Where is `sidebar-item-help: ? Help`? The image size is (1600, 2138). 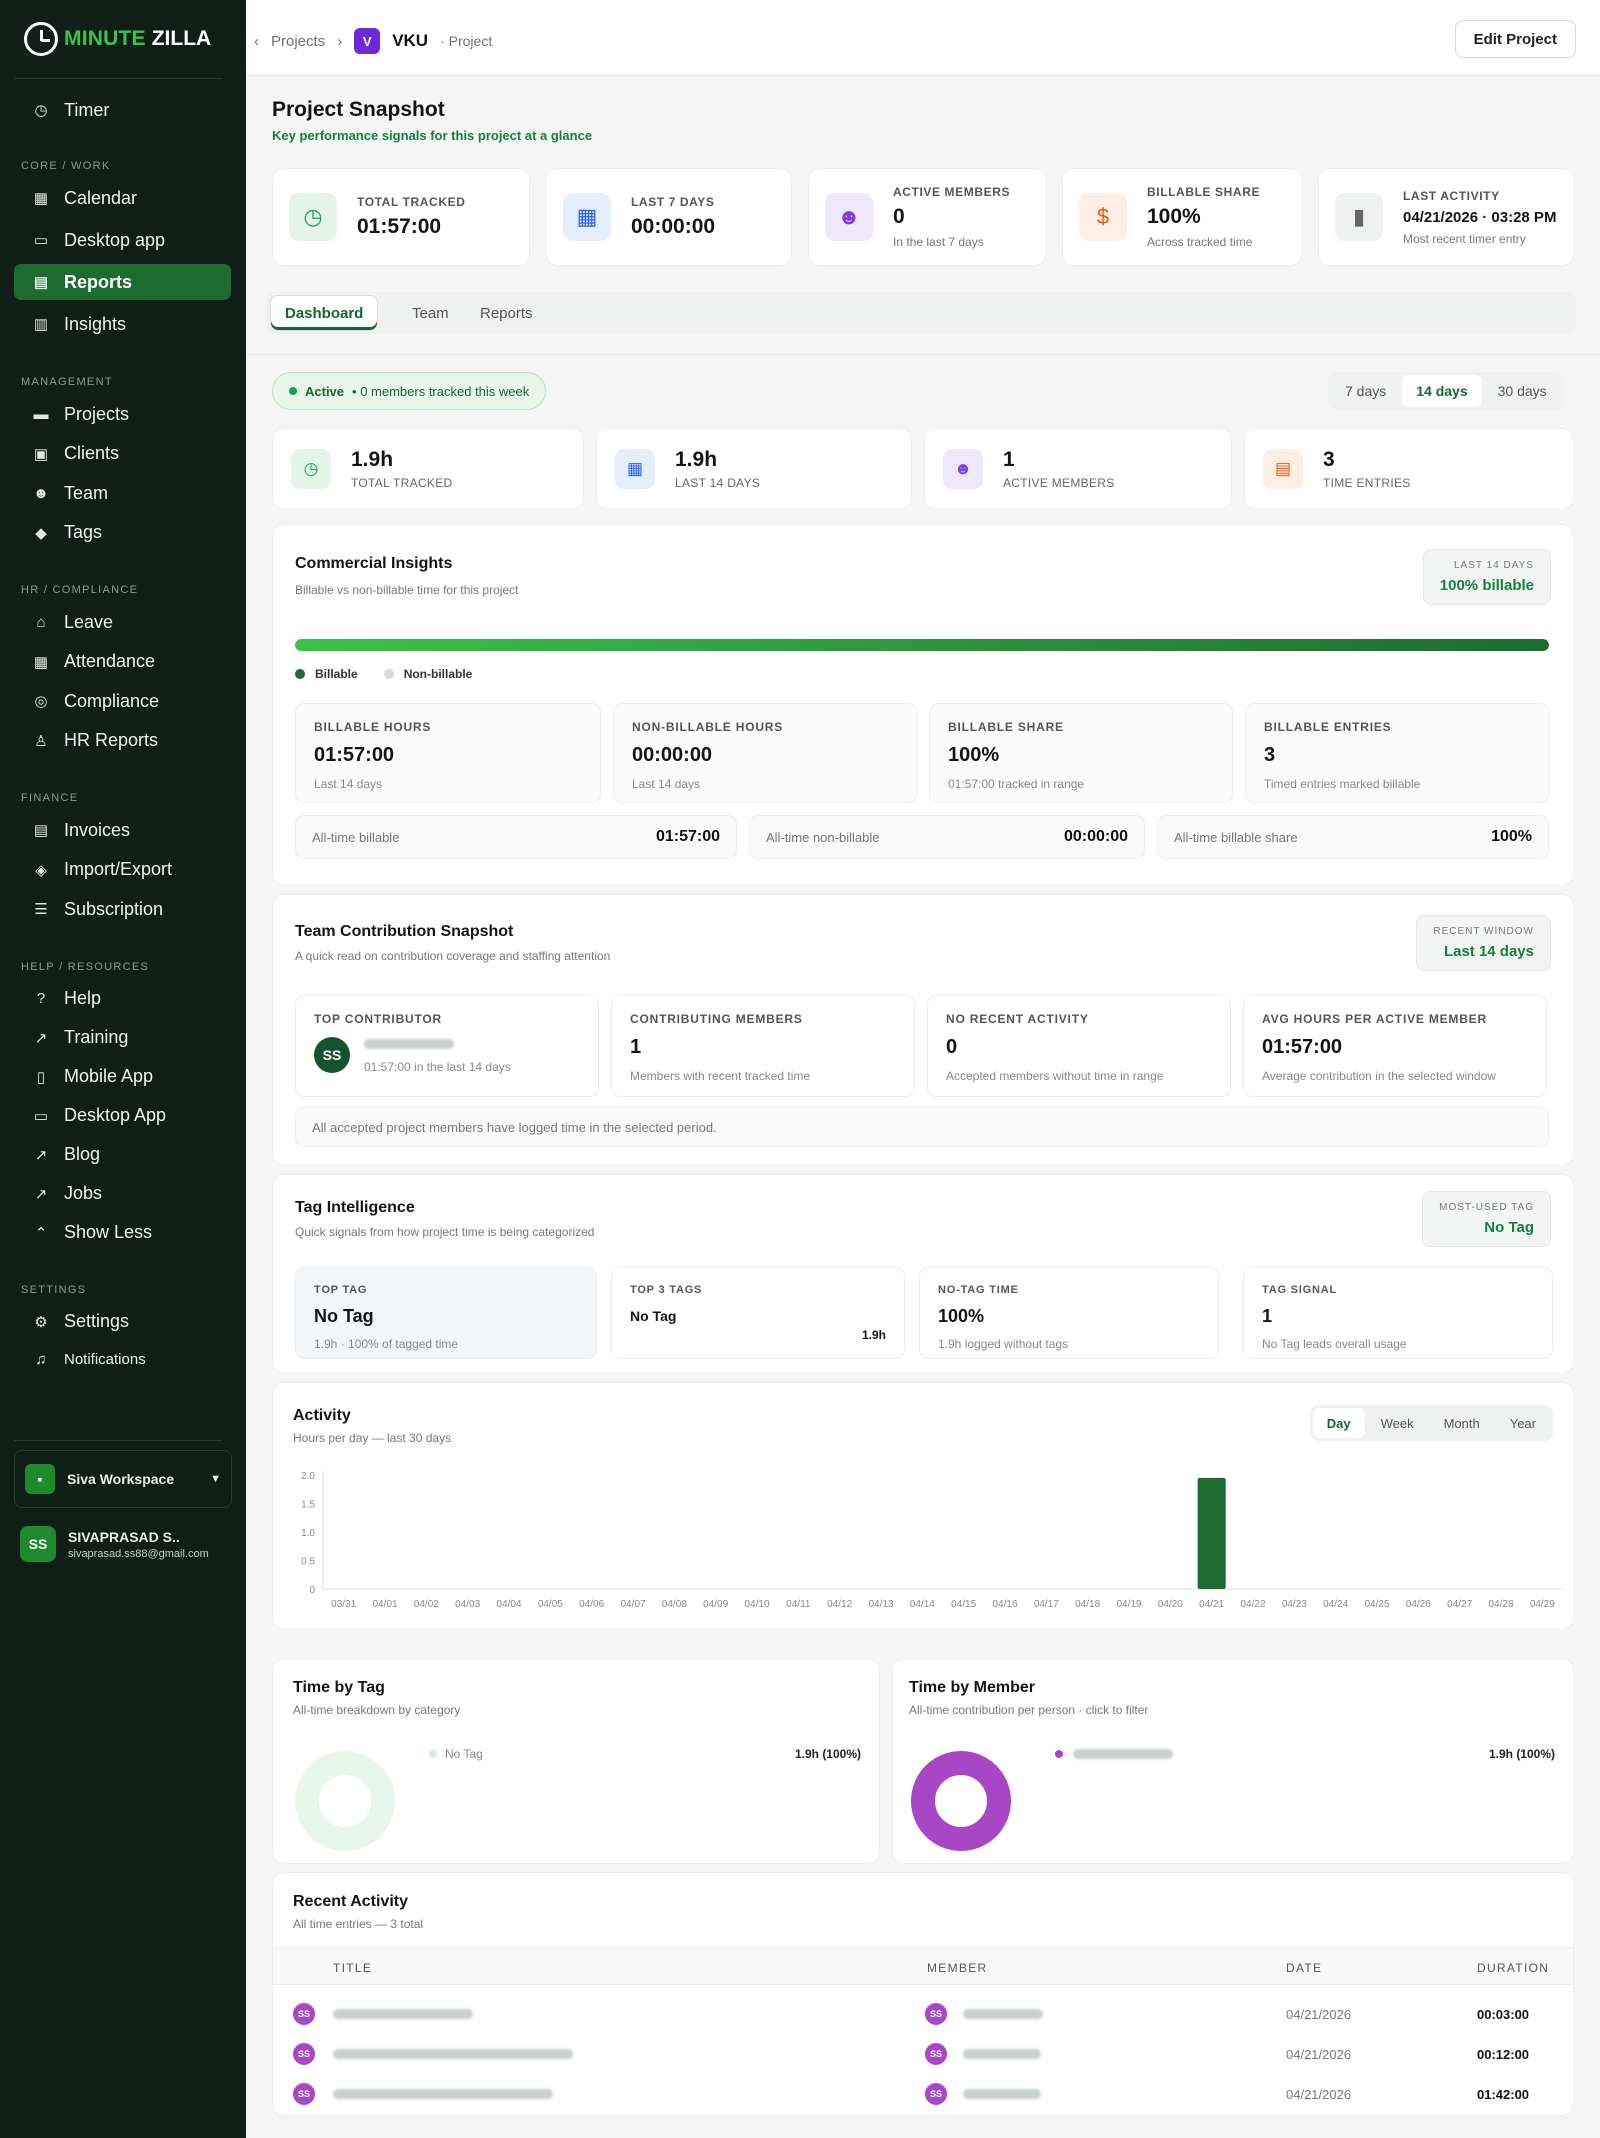 sidebar-item-help: ? Help is located at coordinates (122, 999).